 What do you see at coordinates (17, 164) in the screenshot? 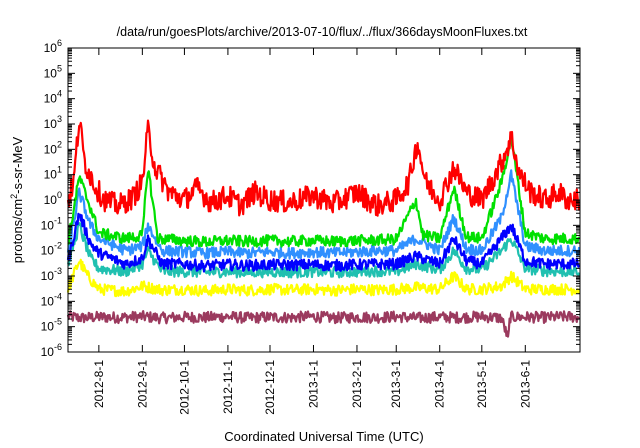
I see `y-axis-label-tail: -s-sr-MeV` at bounding box center [17, 164].